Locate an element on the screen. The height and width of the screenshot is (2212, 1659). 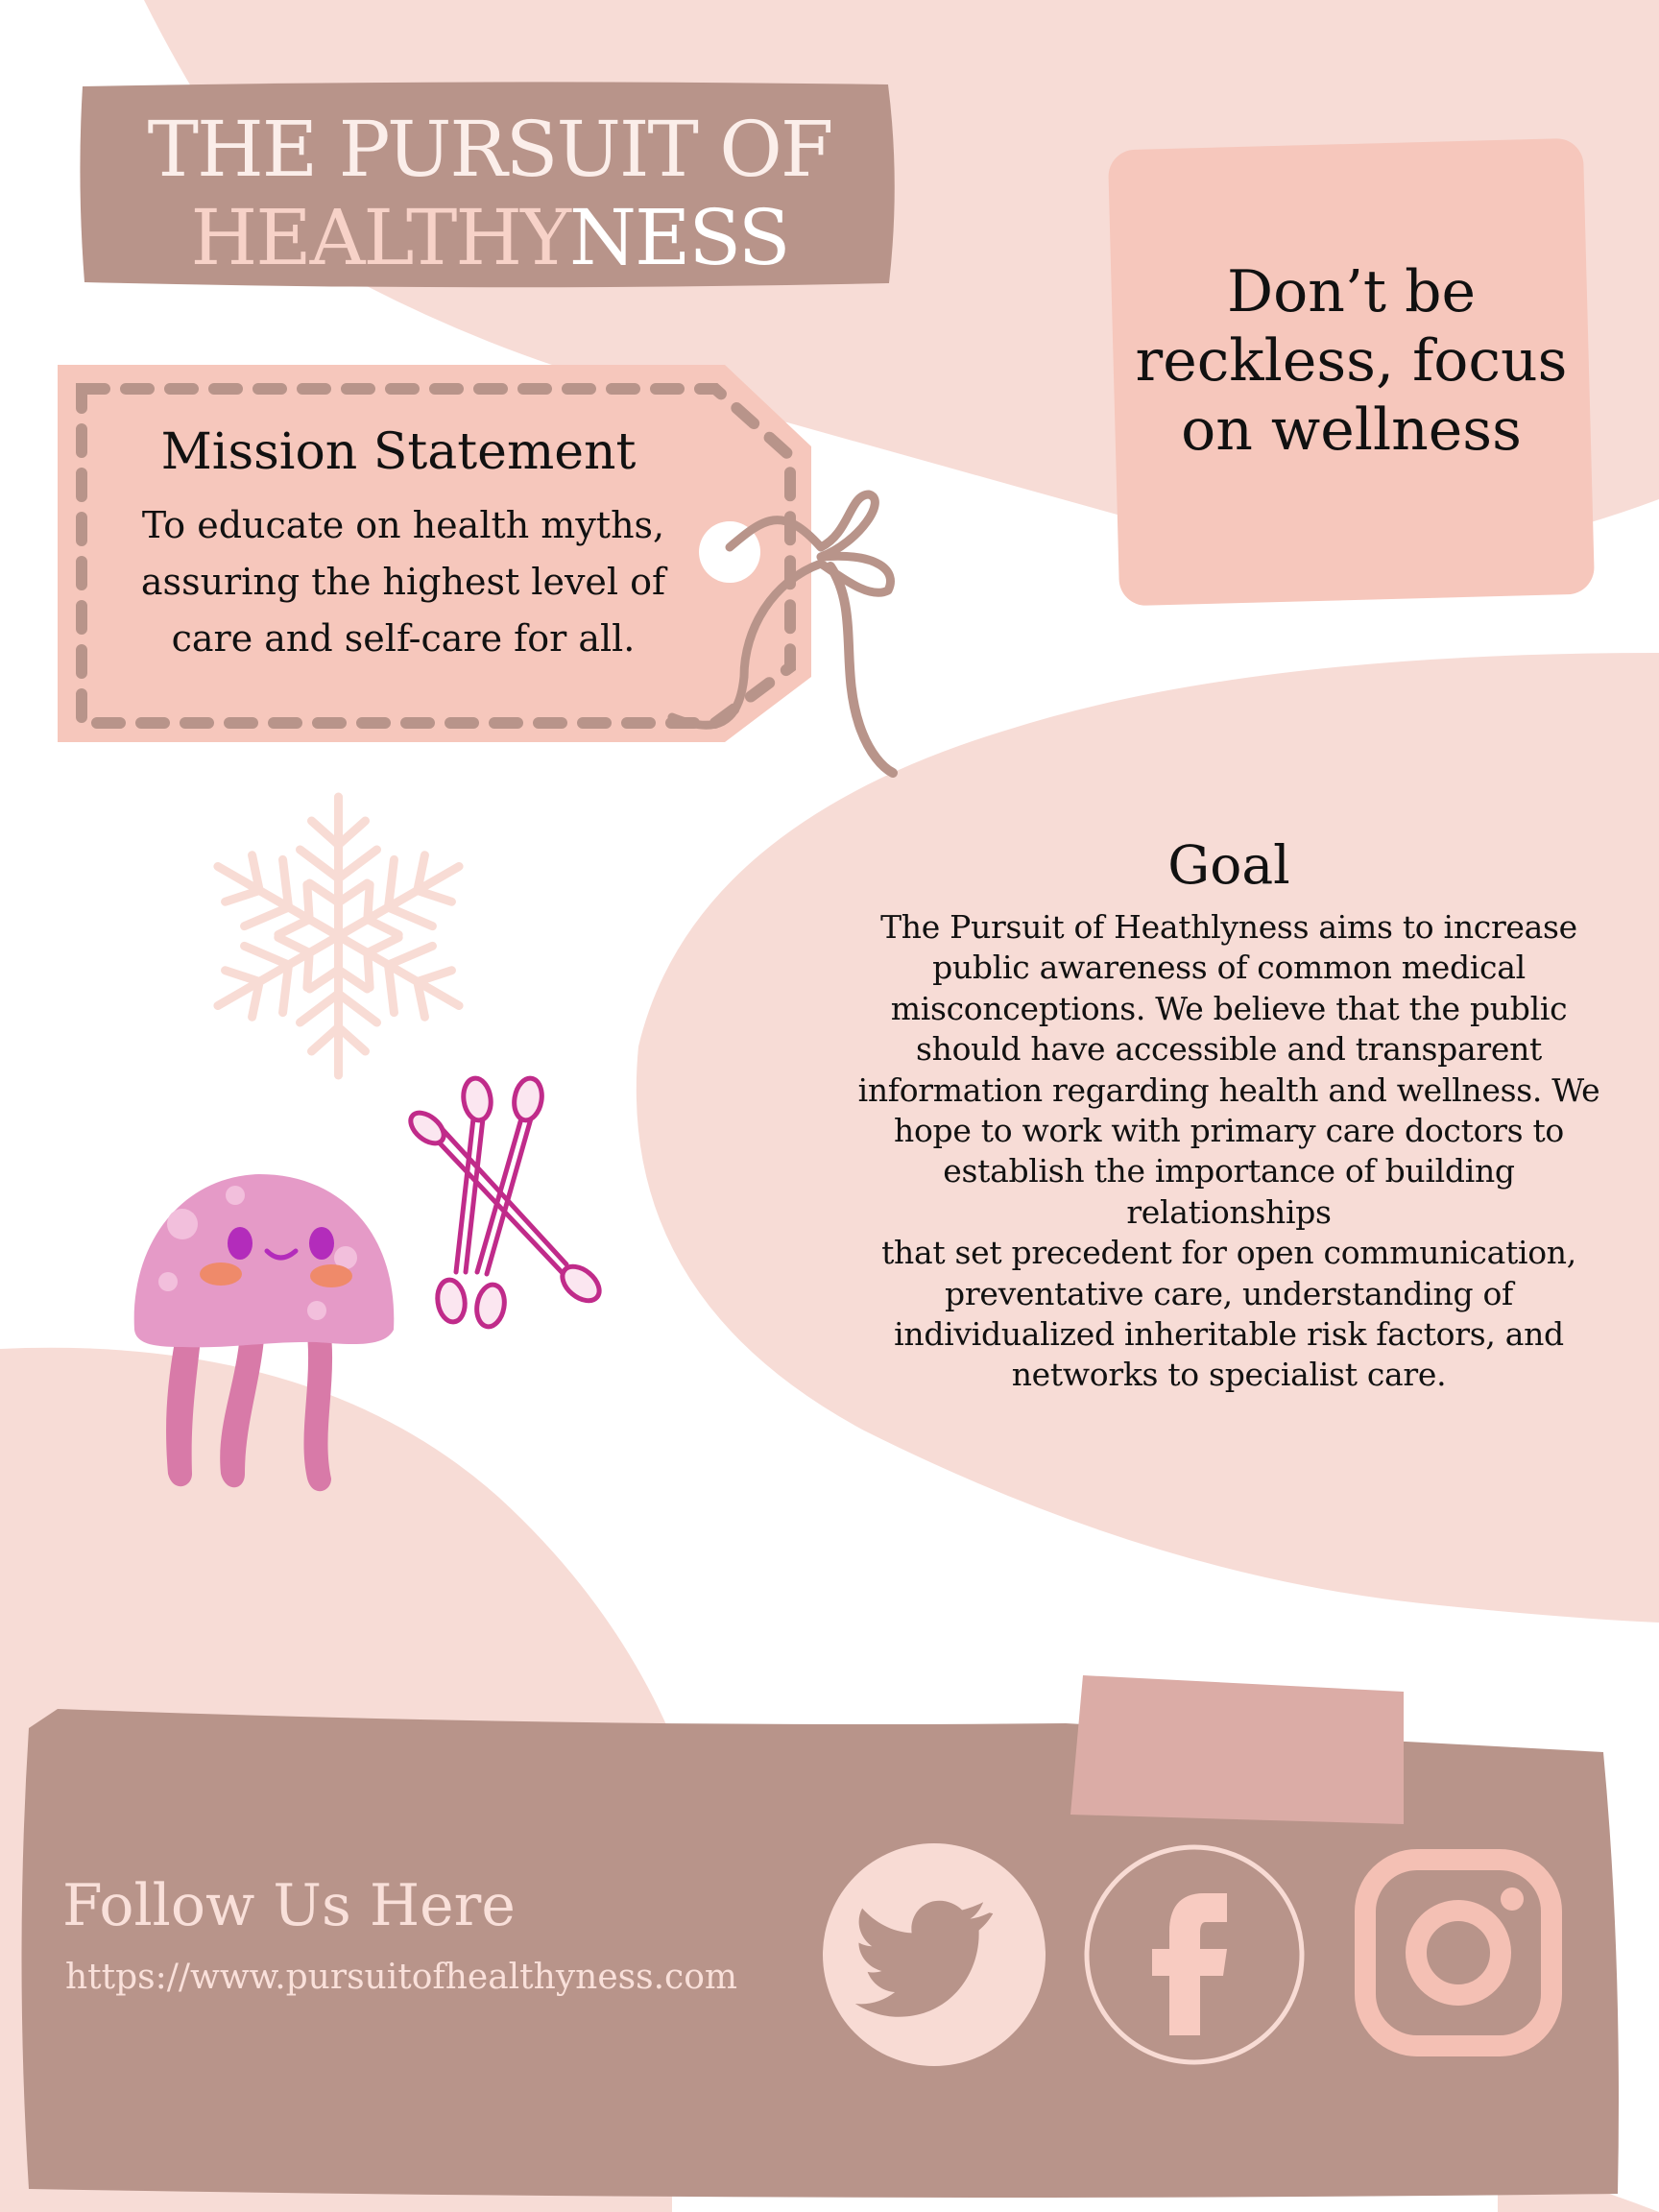
mission-title: Mission Statement is located at coordinates (398, 452).